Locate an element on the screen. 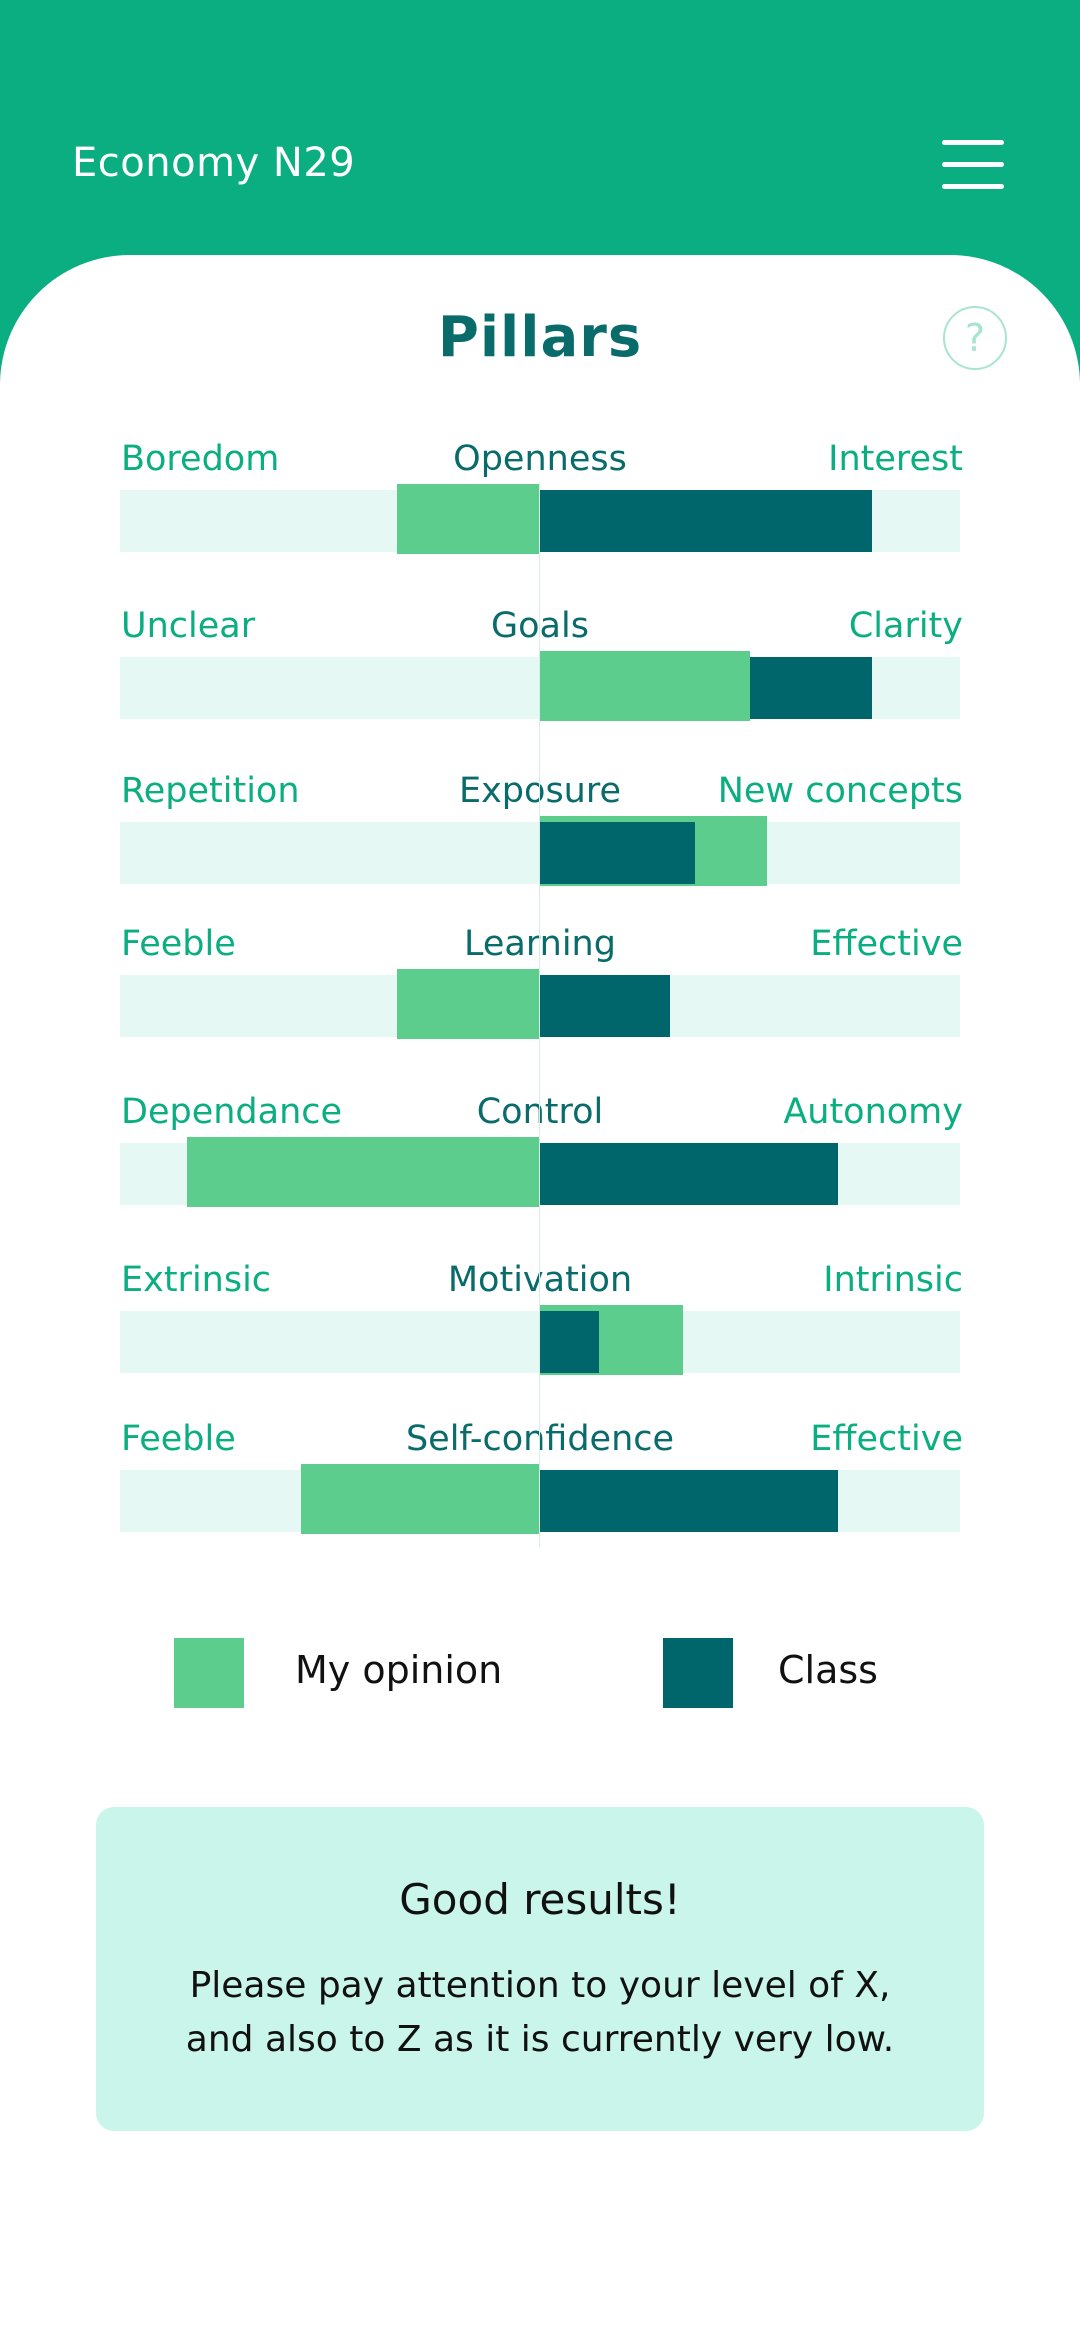 Image resolution: width=1080 pixels, height=2331 pixels. pillar-row: Feeble Self-confidence Effective is located at coordinates (540, 1478).